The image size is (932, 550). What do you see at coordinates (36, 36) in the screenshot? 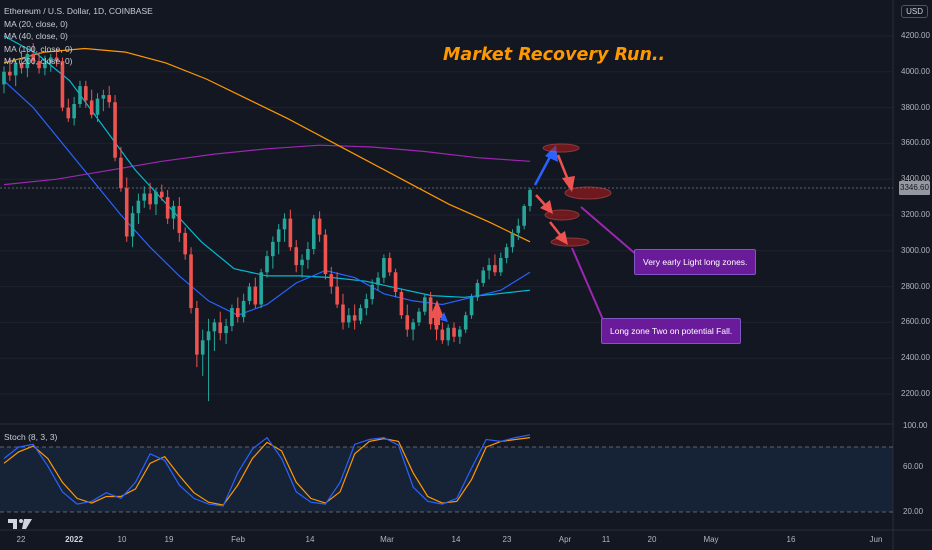
I see `legend-ma40: MA (40, close, 0)` at bounding box center [36, 36].